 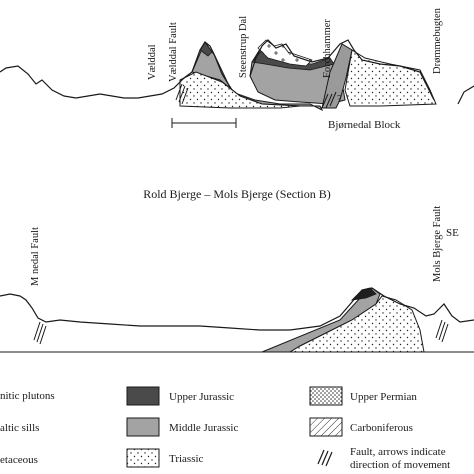 I want to click on legend-swatch-middle-jurassic, so click(x=143, y=427).